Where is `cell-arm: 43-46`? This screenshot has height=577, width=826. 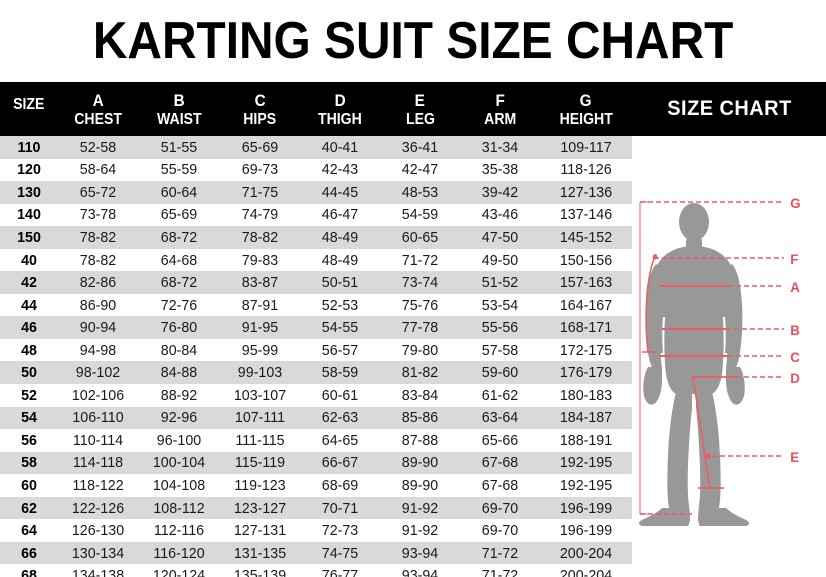 cell-arm: 43-46 is located at coordinates (500, 215).